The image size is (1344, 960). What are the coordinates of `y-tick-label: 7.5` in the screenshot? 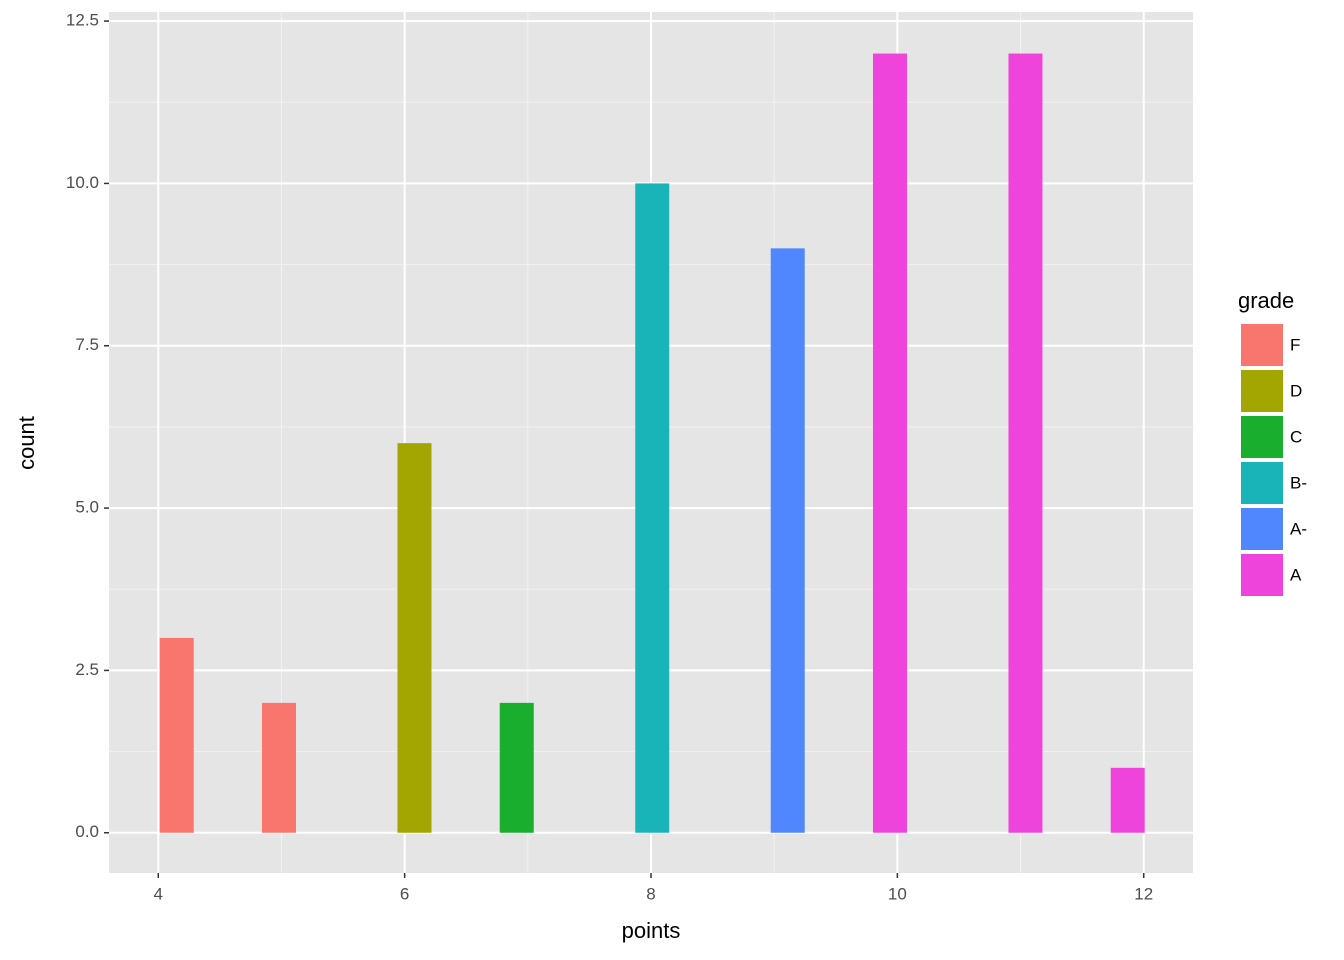 It's located at (87, 344).